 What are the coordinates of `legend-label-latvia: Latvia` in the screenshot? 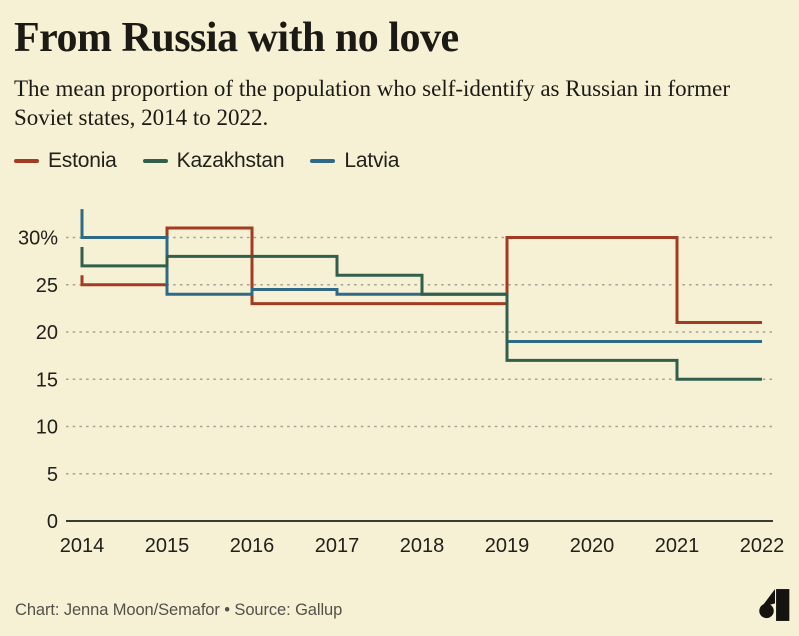 It's located at (372, 160).